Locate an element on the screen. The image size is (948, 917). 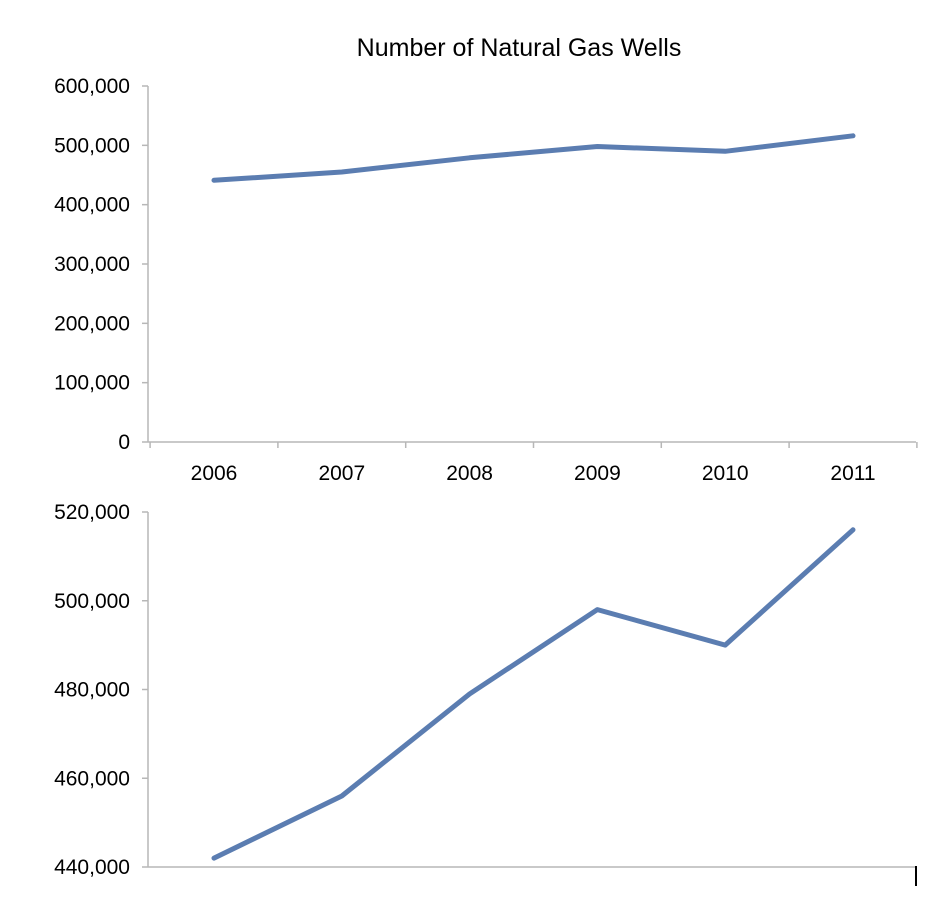
x-tick-label: 2009 is located at coordinates (597, 473).